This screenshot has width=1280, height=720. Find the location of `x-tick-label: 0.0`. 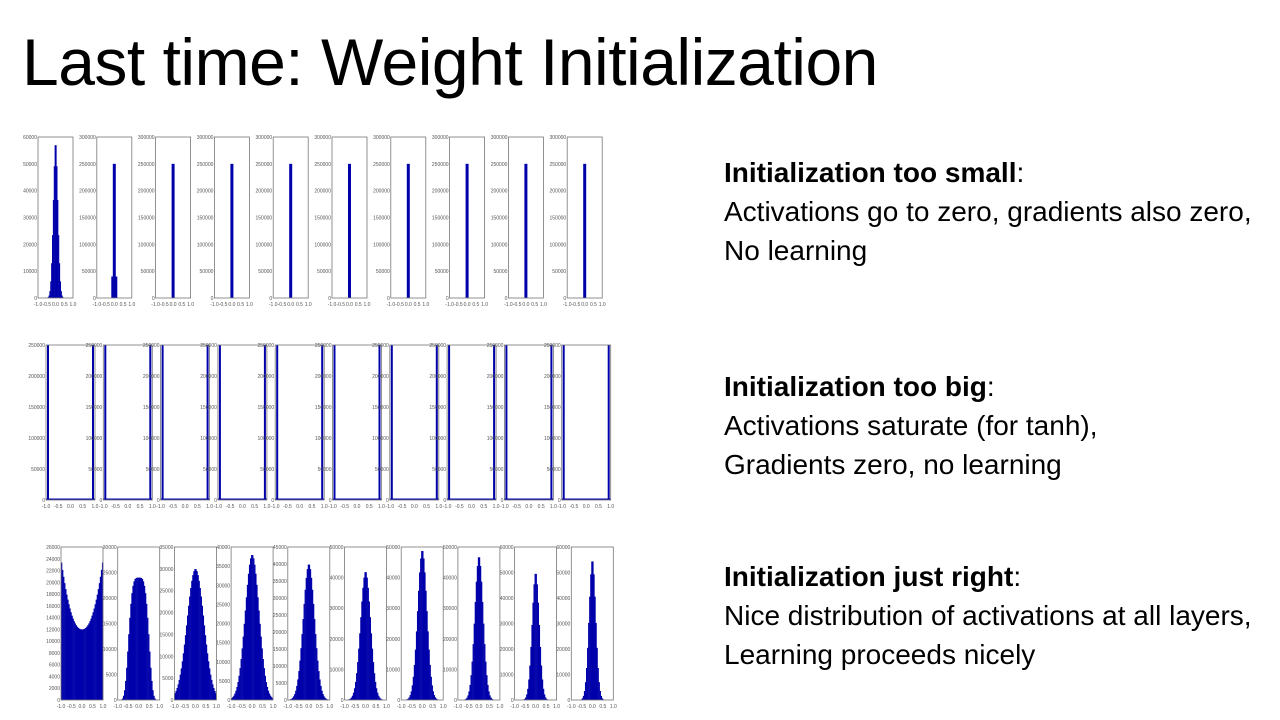

x-tick-label: 0.0 is located at coordinates (586, 507).